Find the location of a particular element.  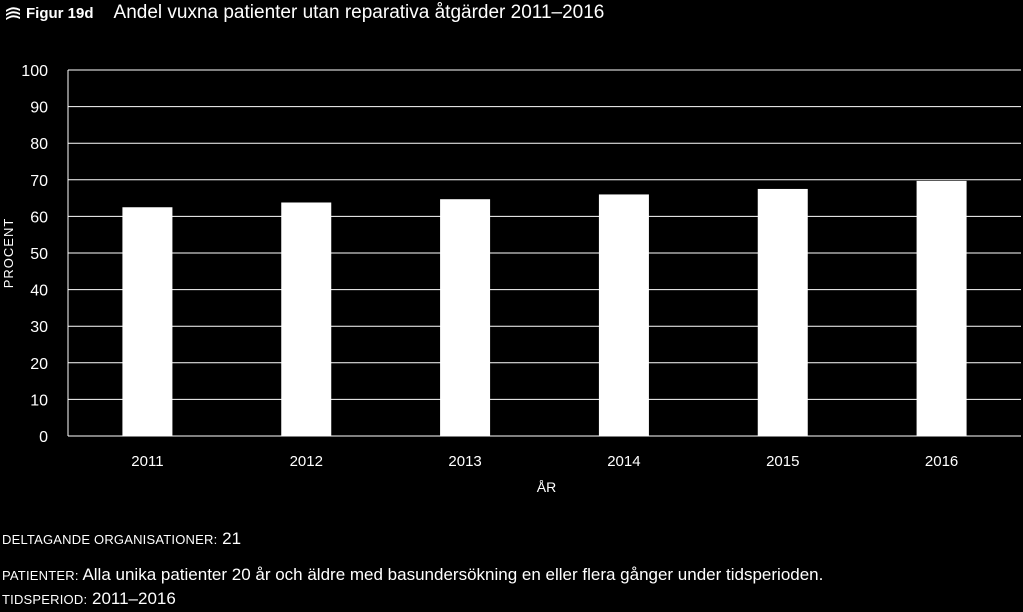

patients-key: PATIENTER: is located at coordinates (40, 575).